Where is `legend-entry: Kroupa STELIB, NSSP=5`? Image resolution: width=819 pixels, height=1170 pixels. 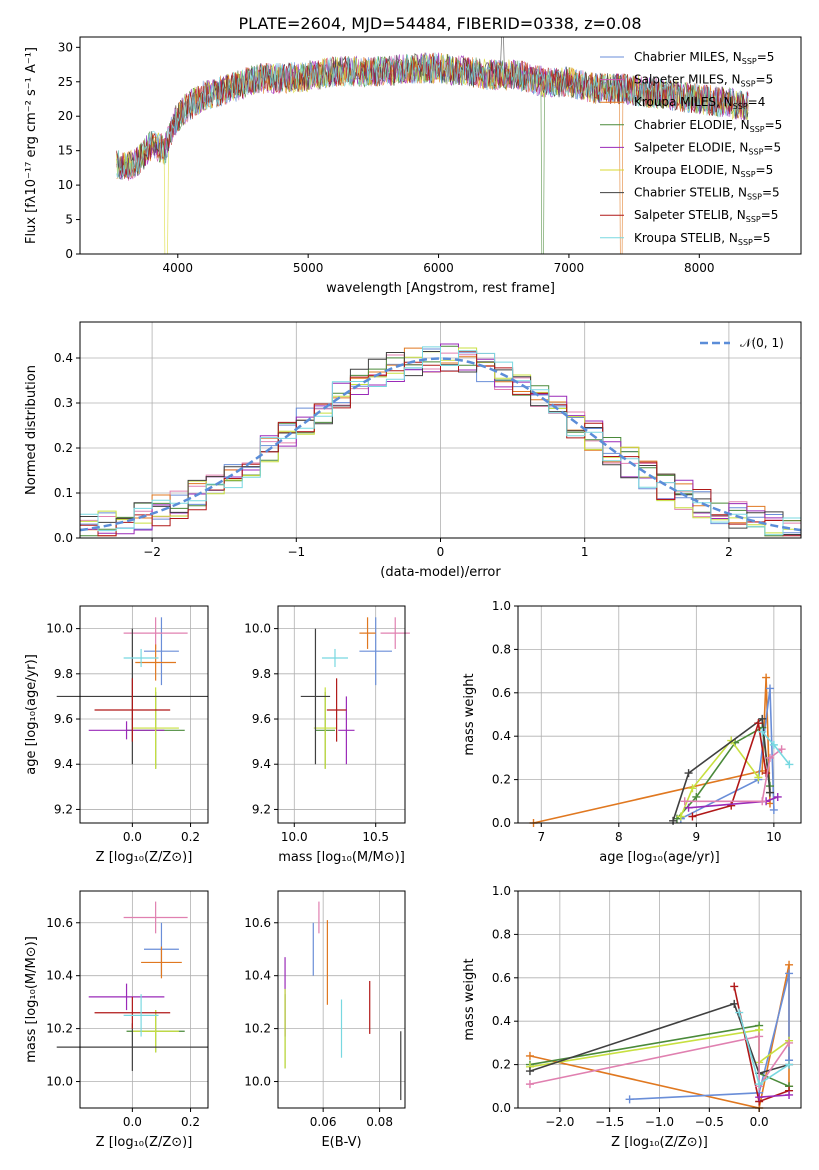 legend-entry: Kroupa STELIB, NSSP=5 is located at coordinates (702, 239).